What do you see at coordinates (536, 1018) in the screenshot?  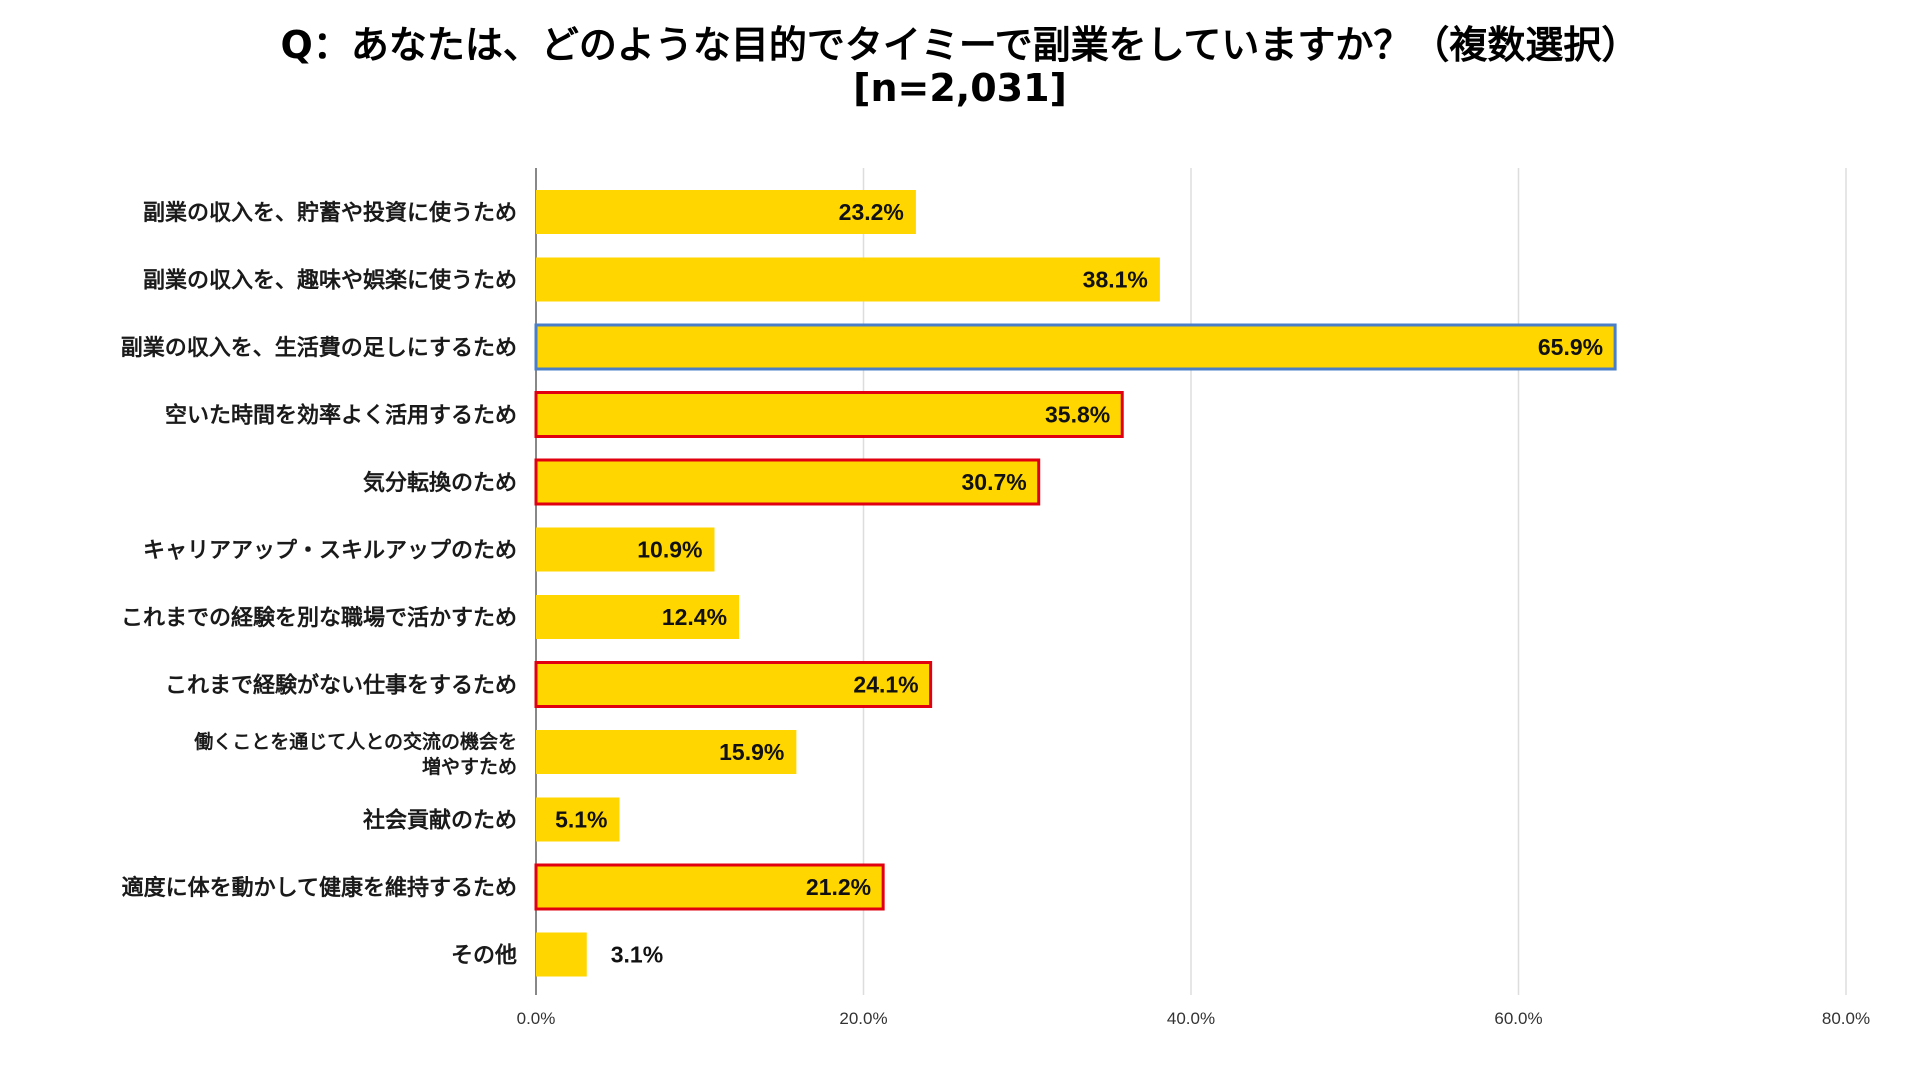 I see `x-tick-label: 0.0%` at bounding box center [536, 1018].